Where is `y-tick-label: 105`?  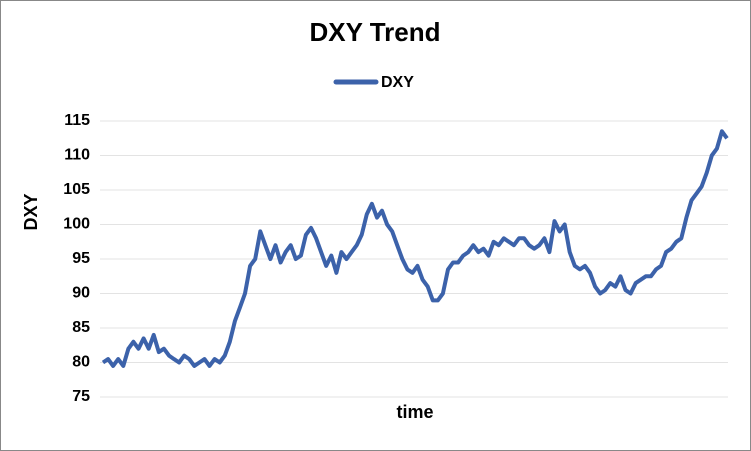
y-tick-label: 105 is located at coordinates (76, 189).